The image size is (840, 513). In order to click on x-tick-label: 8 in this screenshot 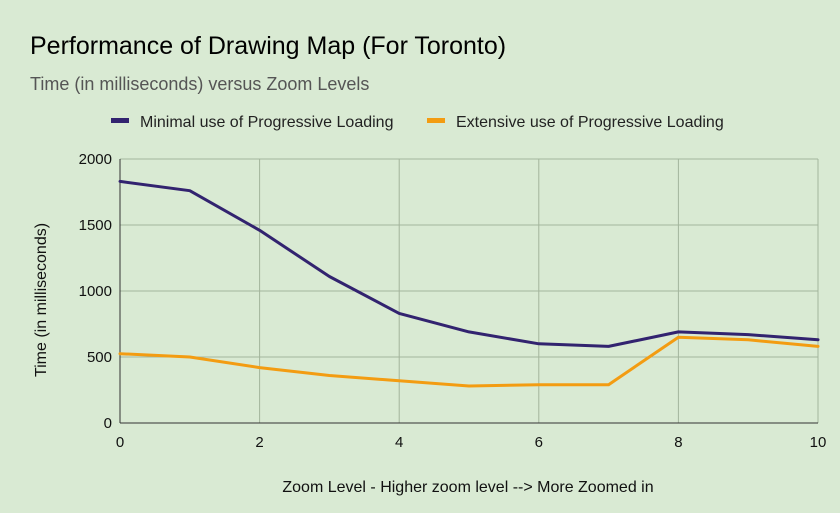, I will do `click(678, 442)`.